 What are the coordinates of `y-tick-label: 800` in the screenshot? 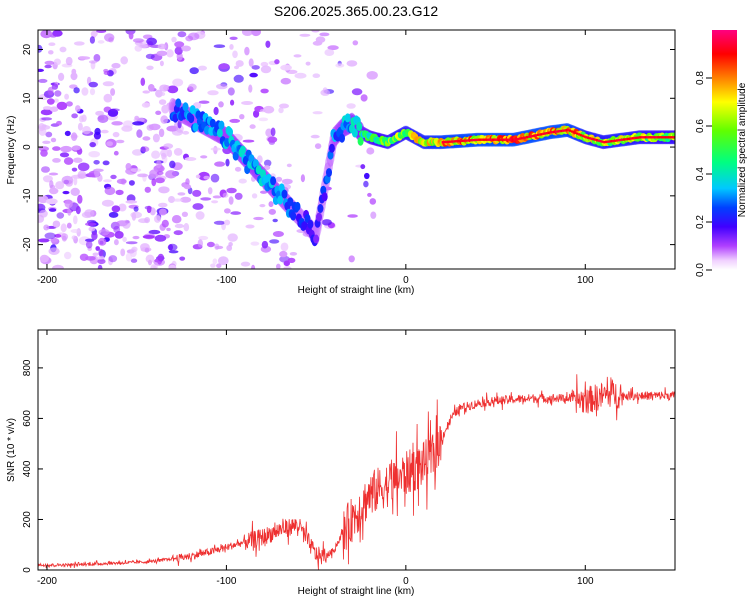 It's located at (27, 367).